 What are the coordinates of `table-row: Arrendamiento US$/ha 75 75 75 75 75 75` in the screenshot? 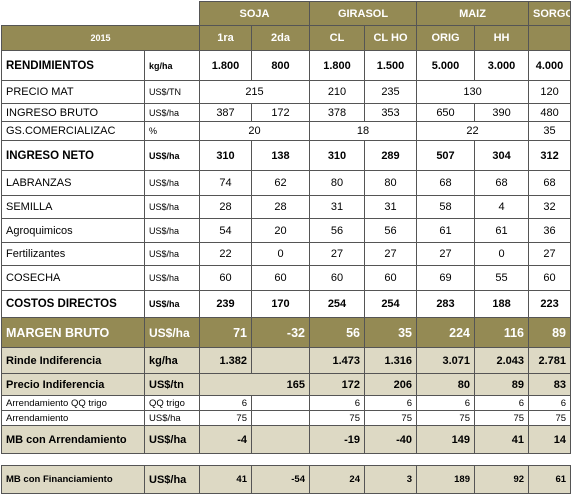 It's located at (286, 418).